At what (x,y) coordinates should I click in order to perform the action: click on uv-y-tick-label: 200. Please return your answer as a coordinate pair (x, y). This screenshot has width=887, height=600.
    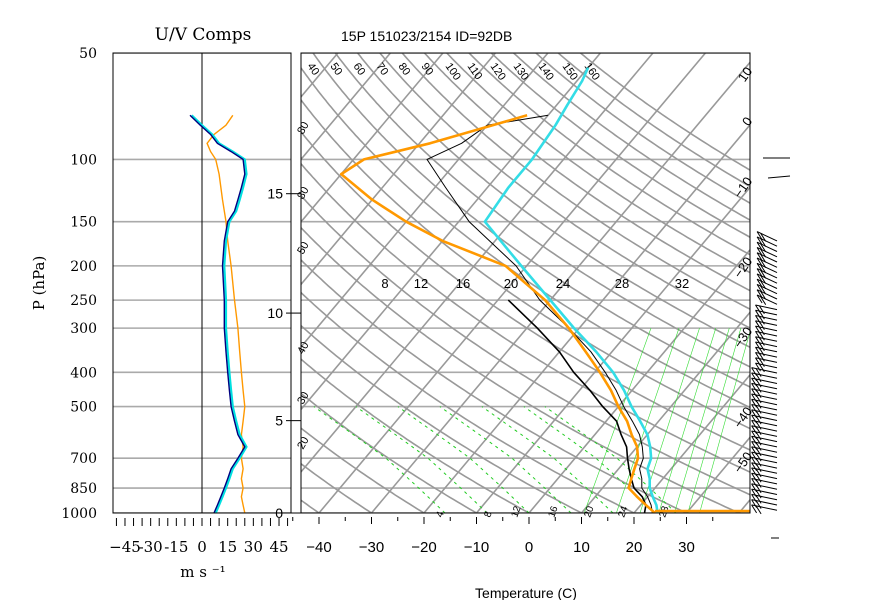
    Looking at the image, I should click on (83, 267).